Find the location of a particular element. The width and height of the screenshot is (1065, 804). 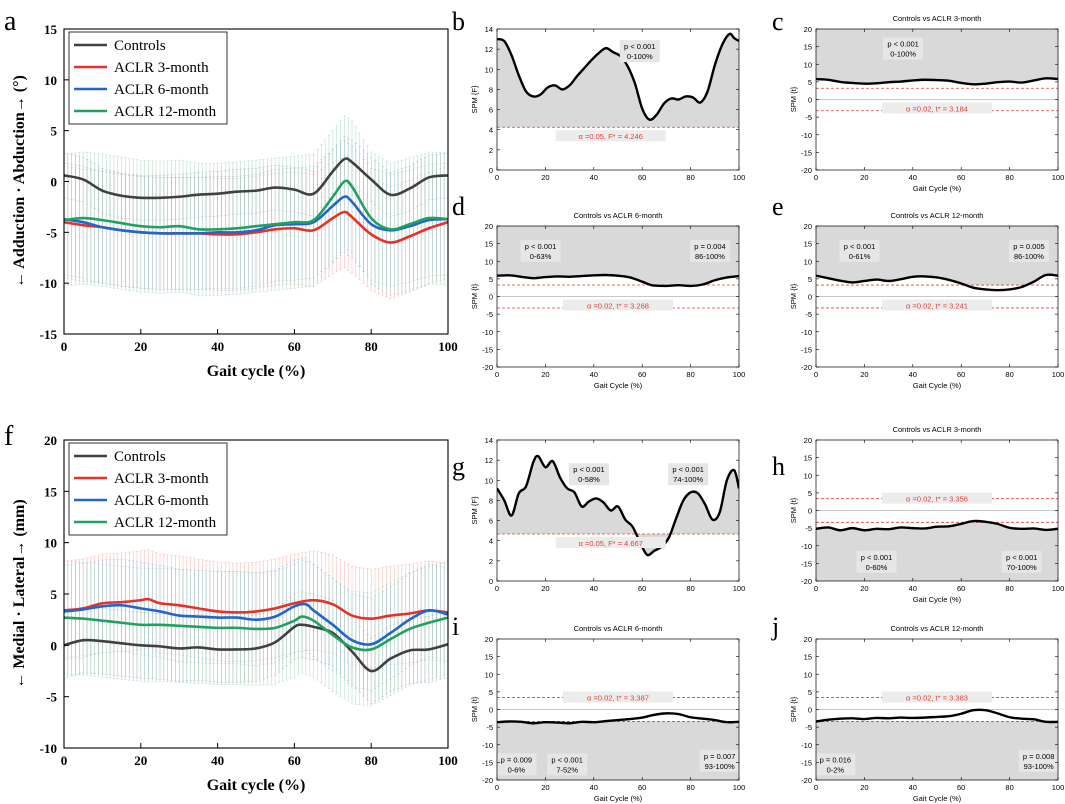

y-tick-label: 20 is located at coordinates (808, 226).